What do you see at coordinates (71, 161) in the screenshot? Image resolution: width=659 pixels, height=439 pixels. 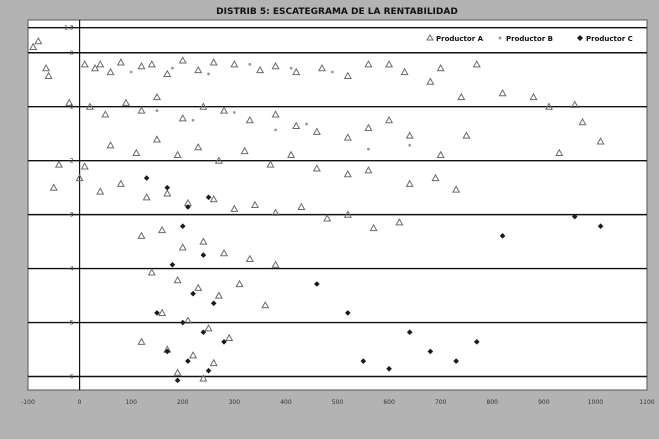 I see `y-tick-label-3: -2` at bounding box center [71, 161].